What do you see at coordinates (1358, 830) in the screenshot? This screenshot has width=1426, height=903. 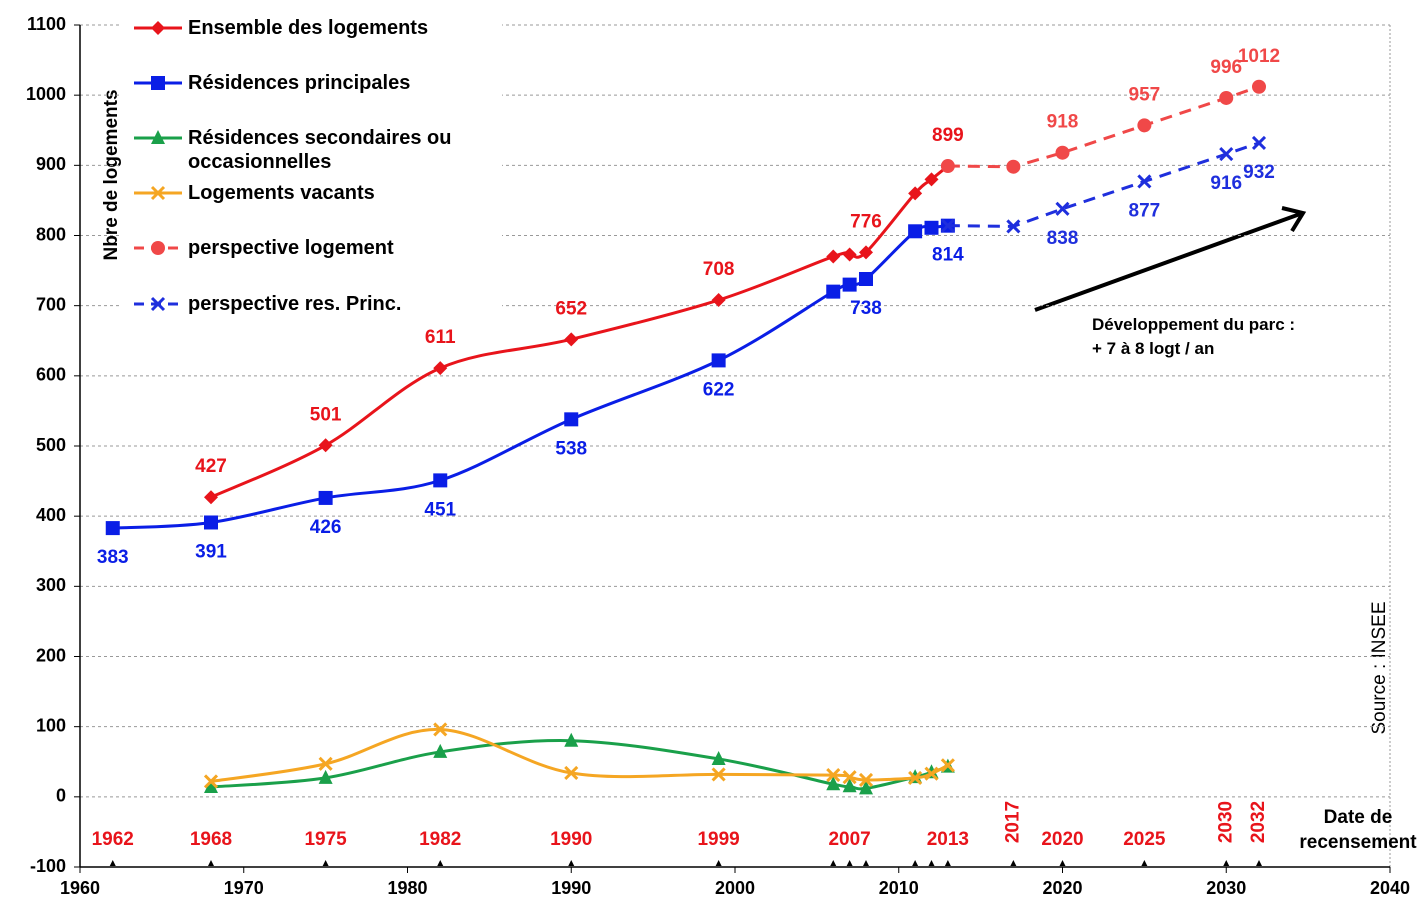 I see `x-axis-title: Date de recensement` at bounding box center [1358, 830].